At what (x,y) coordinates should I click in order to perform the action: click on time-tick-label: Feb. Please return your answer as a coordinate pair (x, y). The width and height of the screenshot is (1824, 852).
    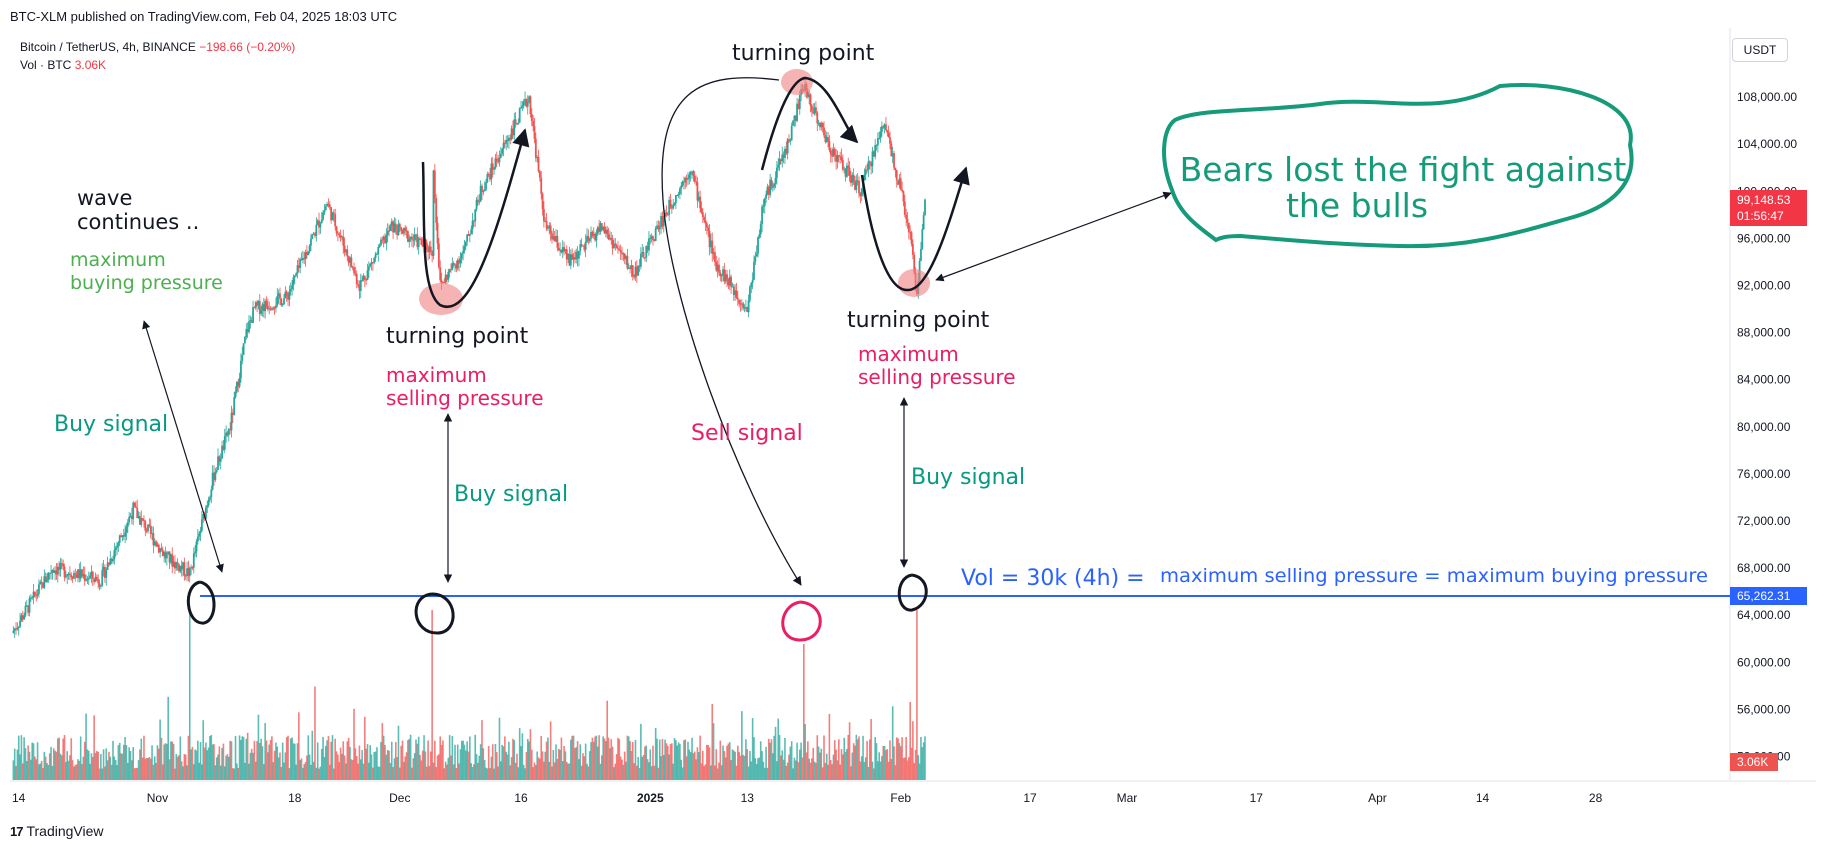
    Looking at the image, I should click on (900, 798).